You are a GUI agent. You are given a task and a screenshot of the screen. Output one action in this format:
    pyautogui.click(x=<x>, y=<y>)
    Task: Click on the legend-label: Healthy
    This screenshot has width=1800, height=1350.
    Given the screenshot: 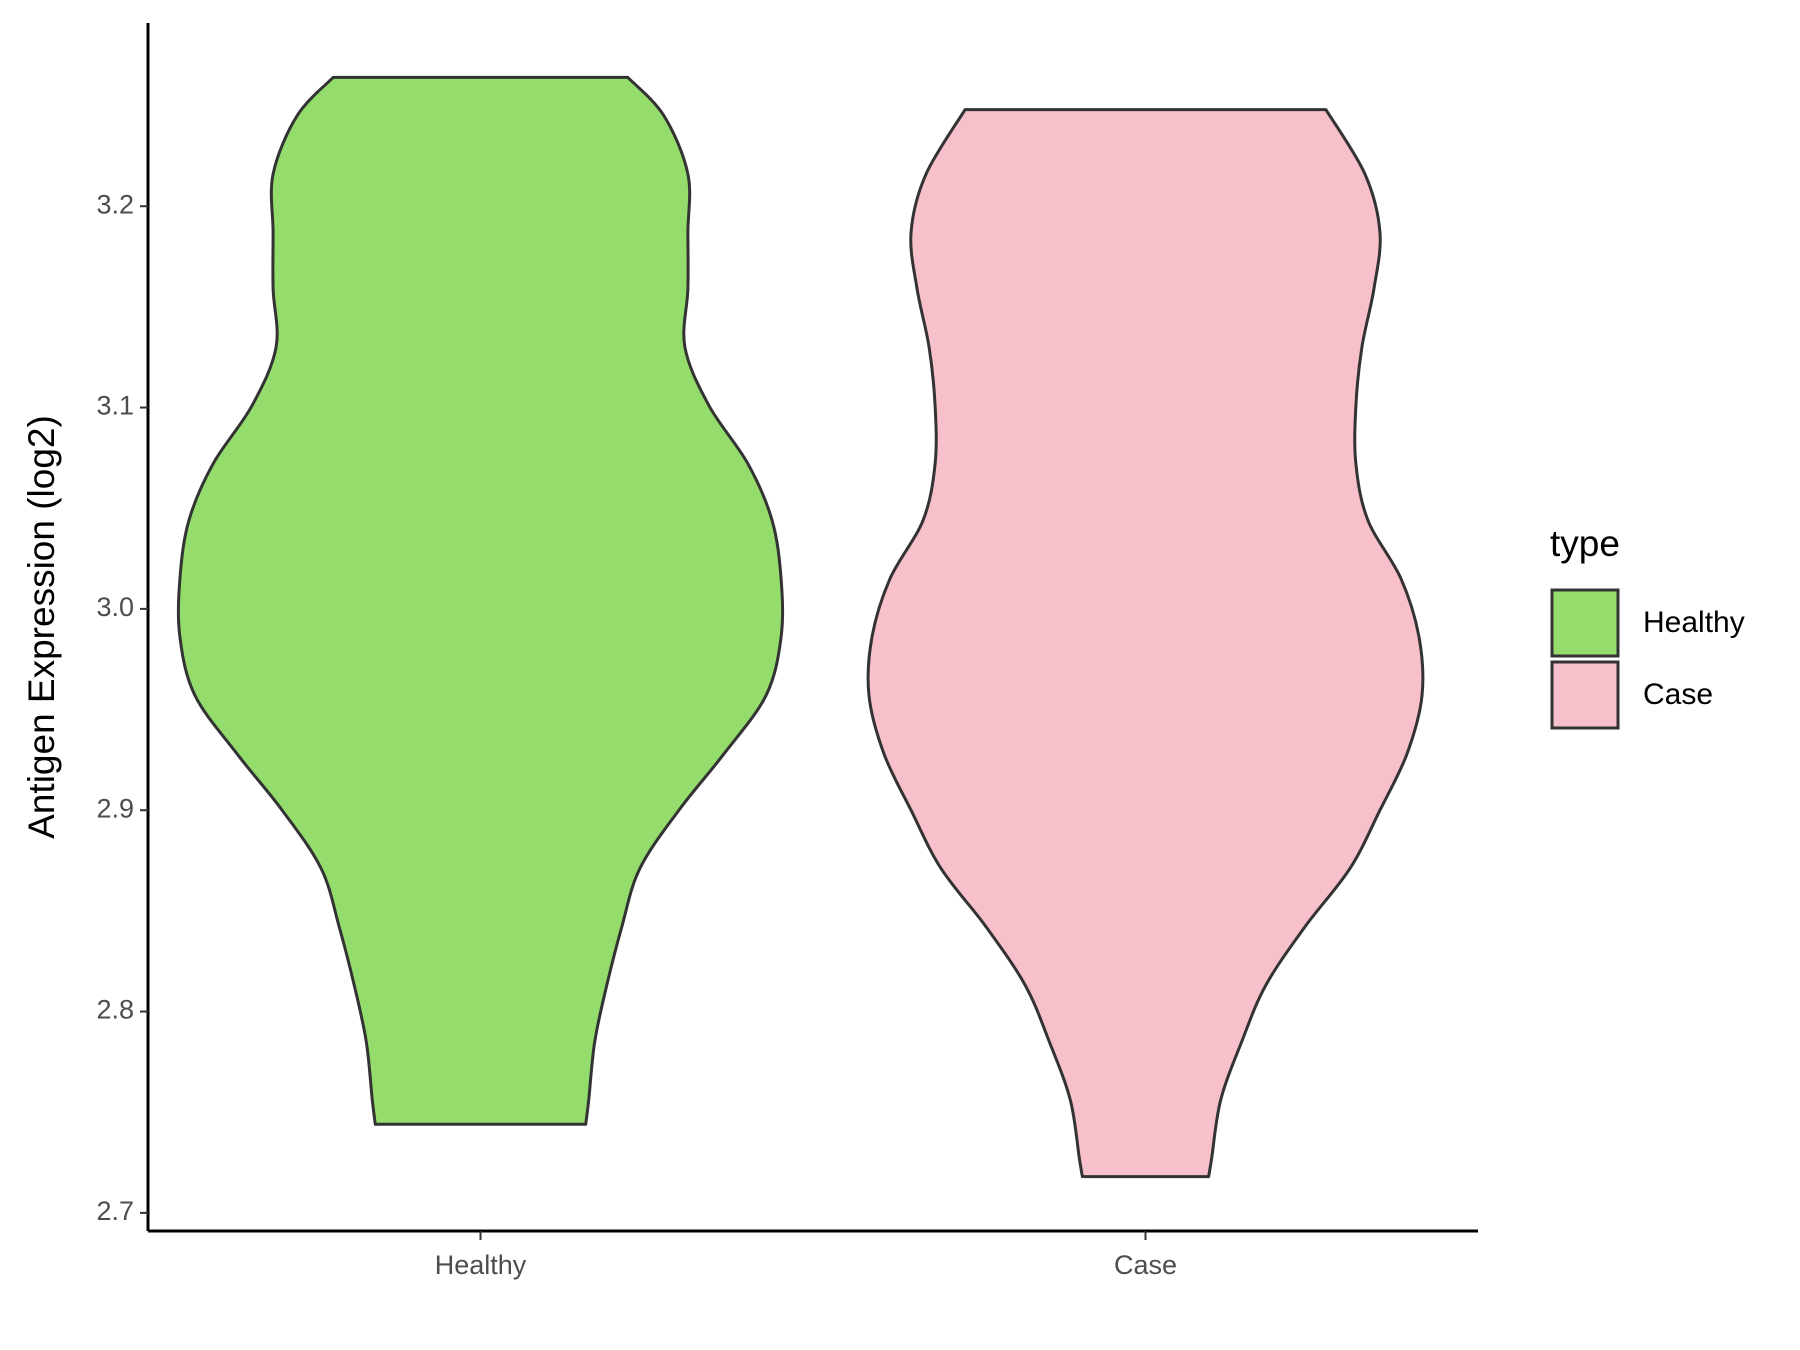 What is the action you would take?
    pyautogui.click(x=1694, y=622)
    